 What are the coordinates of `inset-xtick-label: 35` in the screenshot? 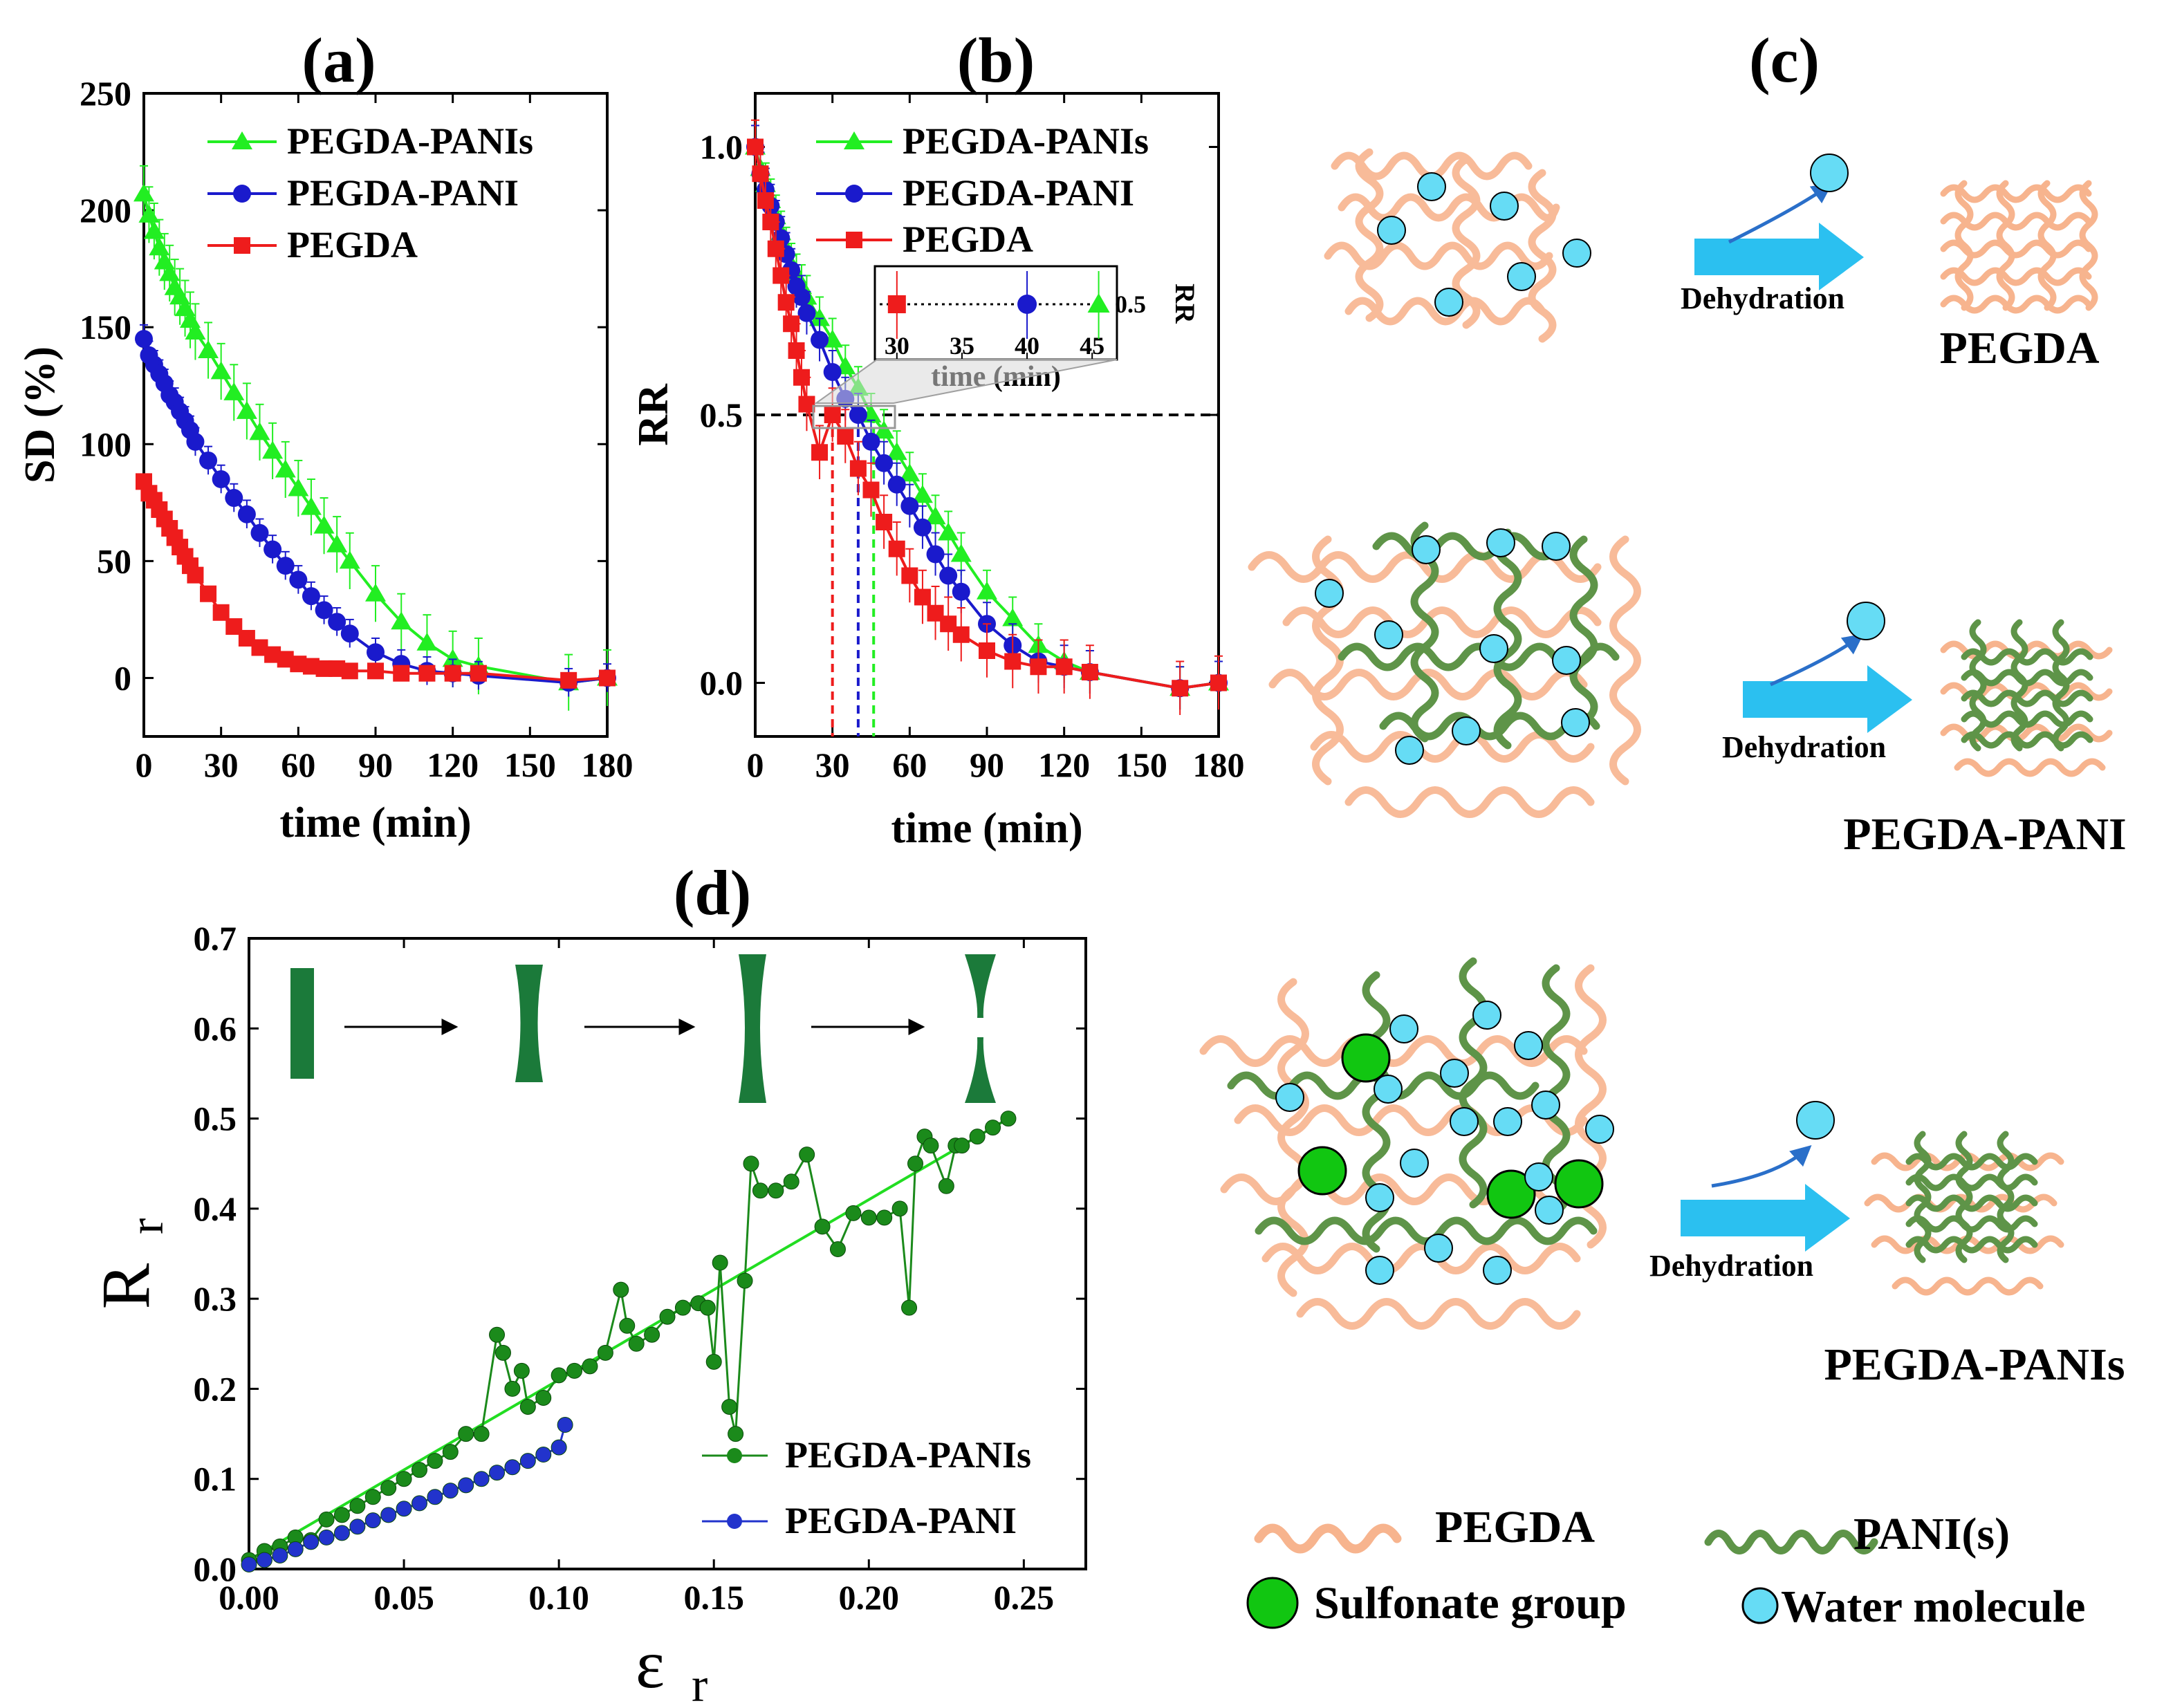 It's located at (962, 346).